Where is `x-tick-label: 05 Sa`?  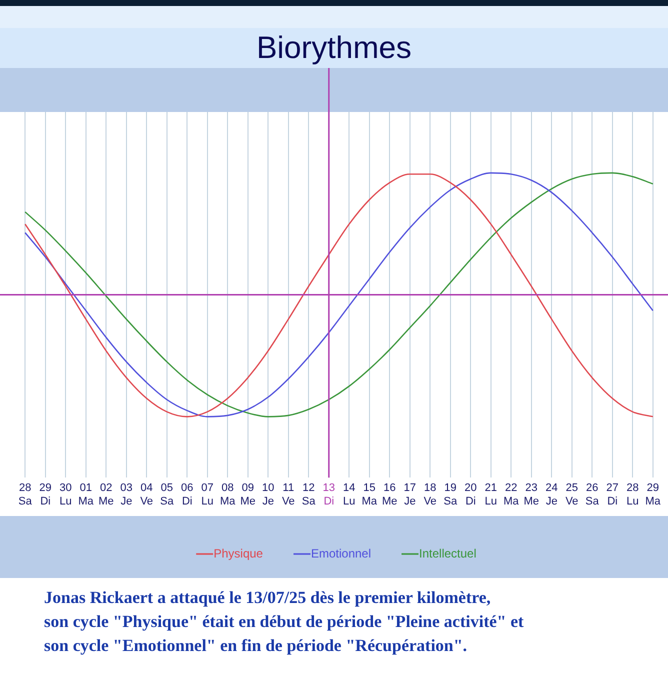 x-tick-label: 05 Sa is located at coordinates (167, 495).